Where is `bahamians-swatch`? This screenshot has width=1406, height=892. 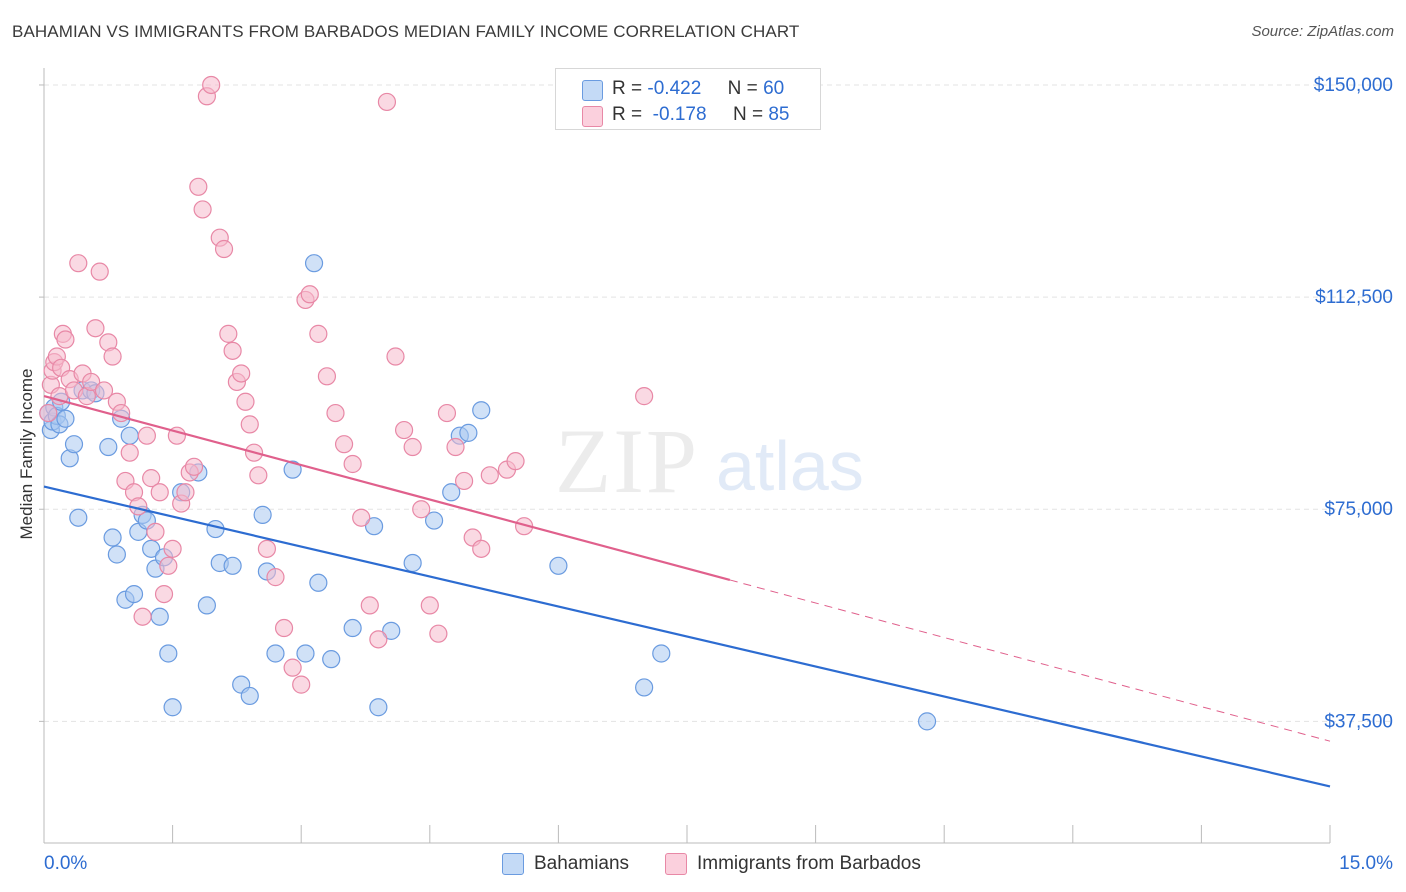 bahamians-swatch is located at coordinates (592, 90).